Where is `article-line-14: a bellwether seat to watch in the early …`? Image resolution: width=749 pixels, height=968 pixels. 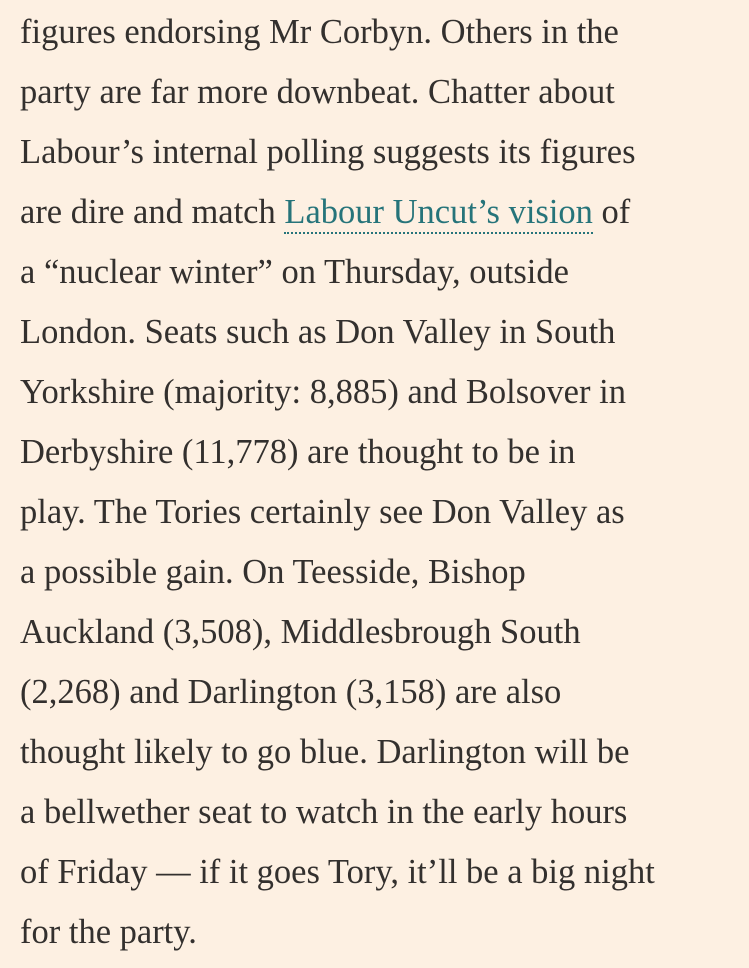 article-line-14: a bellwether seat to watch in the early … is located at coordinates (324, 812).